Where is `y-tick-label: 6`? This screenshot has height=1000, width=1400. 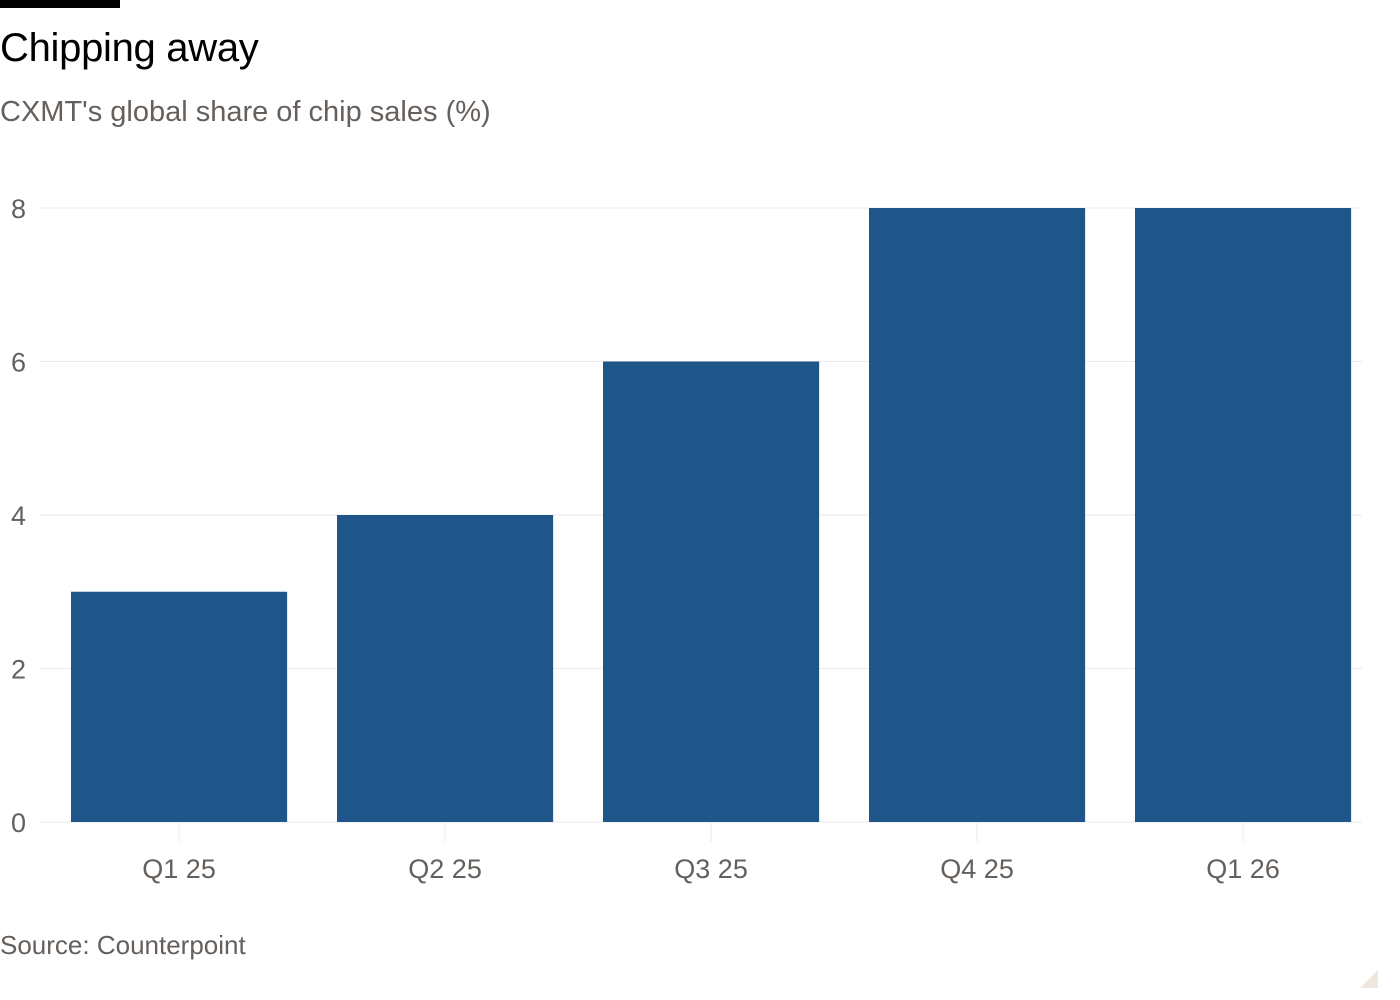
y-tick-label: 6 is located at coordinates (18, 363).